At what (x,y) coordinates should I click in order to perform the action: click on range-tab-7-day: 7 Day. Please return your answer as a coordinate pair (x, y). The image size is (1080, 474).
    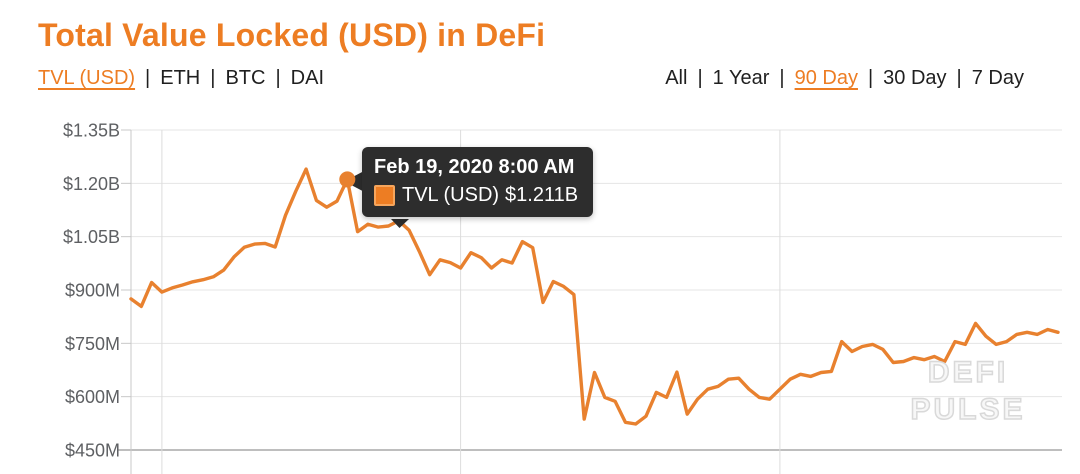
    Looking at the image, I should click on (997, 78).